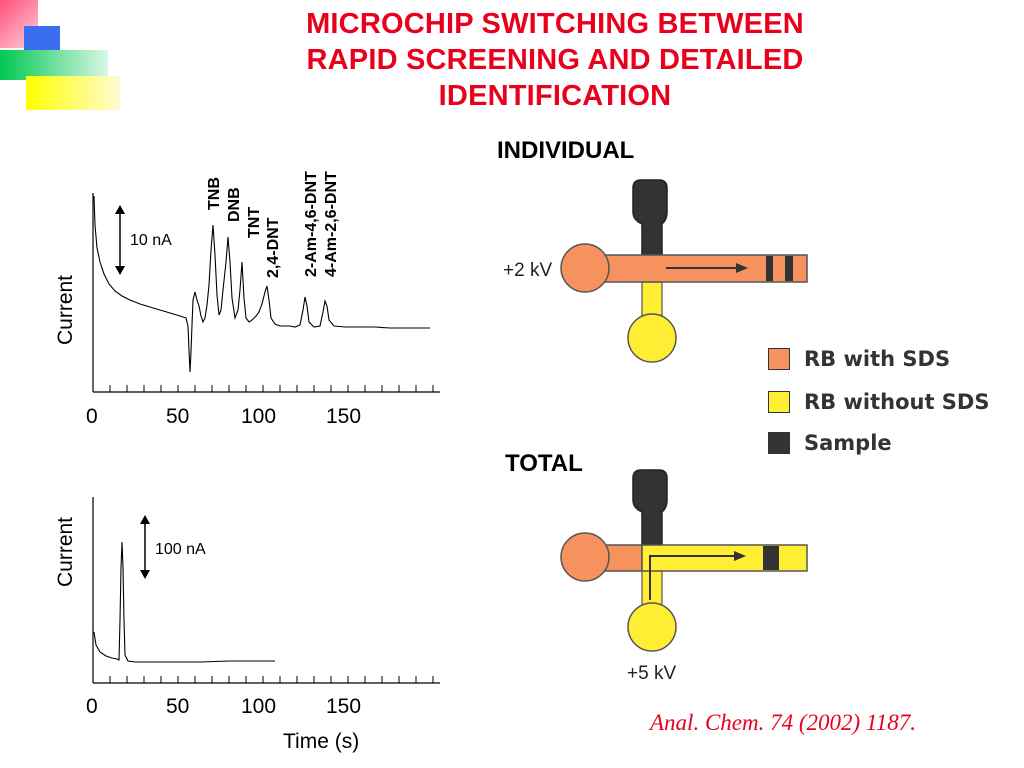  What do you see at coordinates (877, 359) in the screenshot?
I see `legend-label-rb-with-sds: RB with SDS` at bounding box center [877, 359].